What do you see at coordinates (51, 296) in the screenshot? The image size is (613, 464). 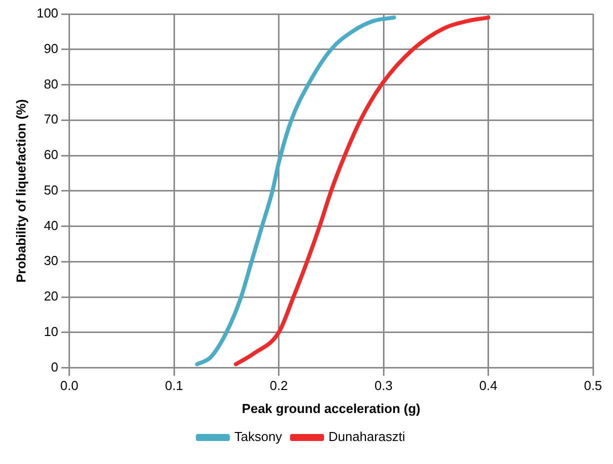 I see `y-tick-label: 20` at bounding box center [51, 296].